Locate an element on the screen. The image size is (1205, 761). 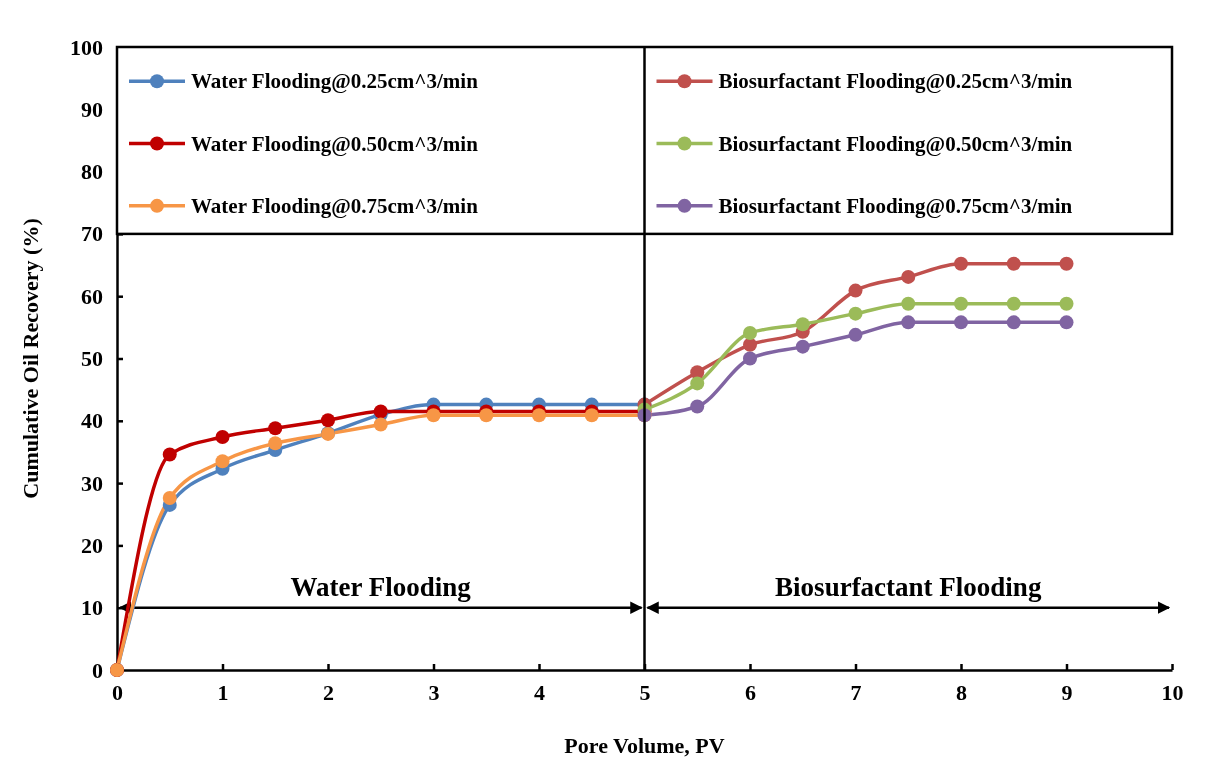
x-tick-label: 9 is located at coordinates (1067, 692).